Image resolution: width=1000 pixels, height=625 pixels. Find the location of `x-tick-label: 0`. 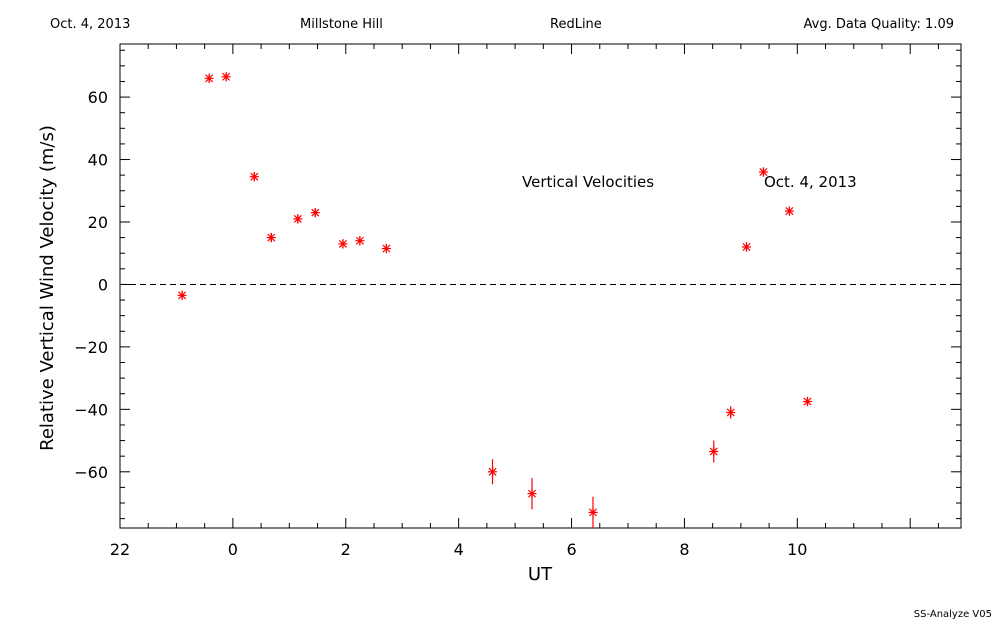

x-tick-label: 0 is located at coordinates (233, 549).